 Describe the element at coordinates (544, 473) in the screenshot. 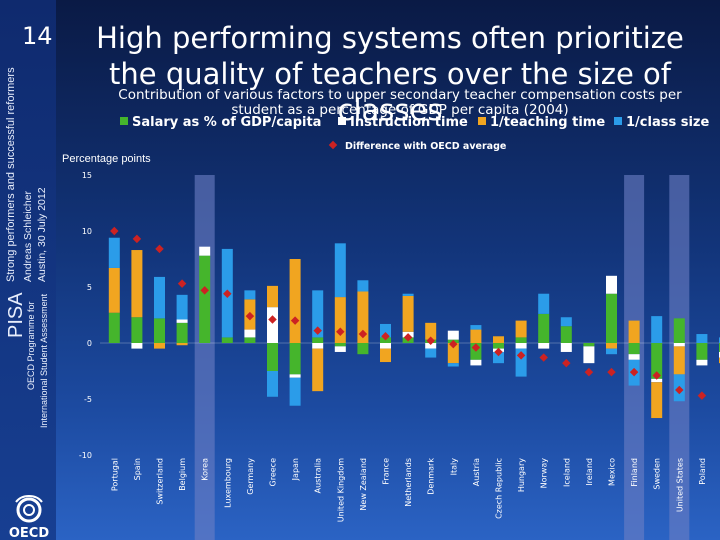

I see `x-tick-label: Norway` at that location.